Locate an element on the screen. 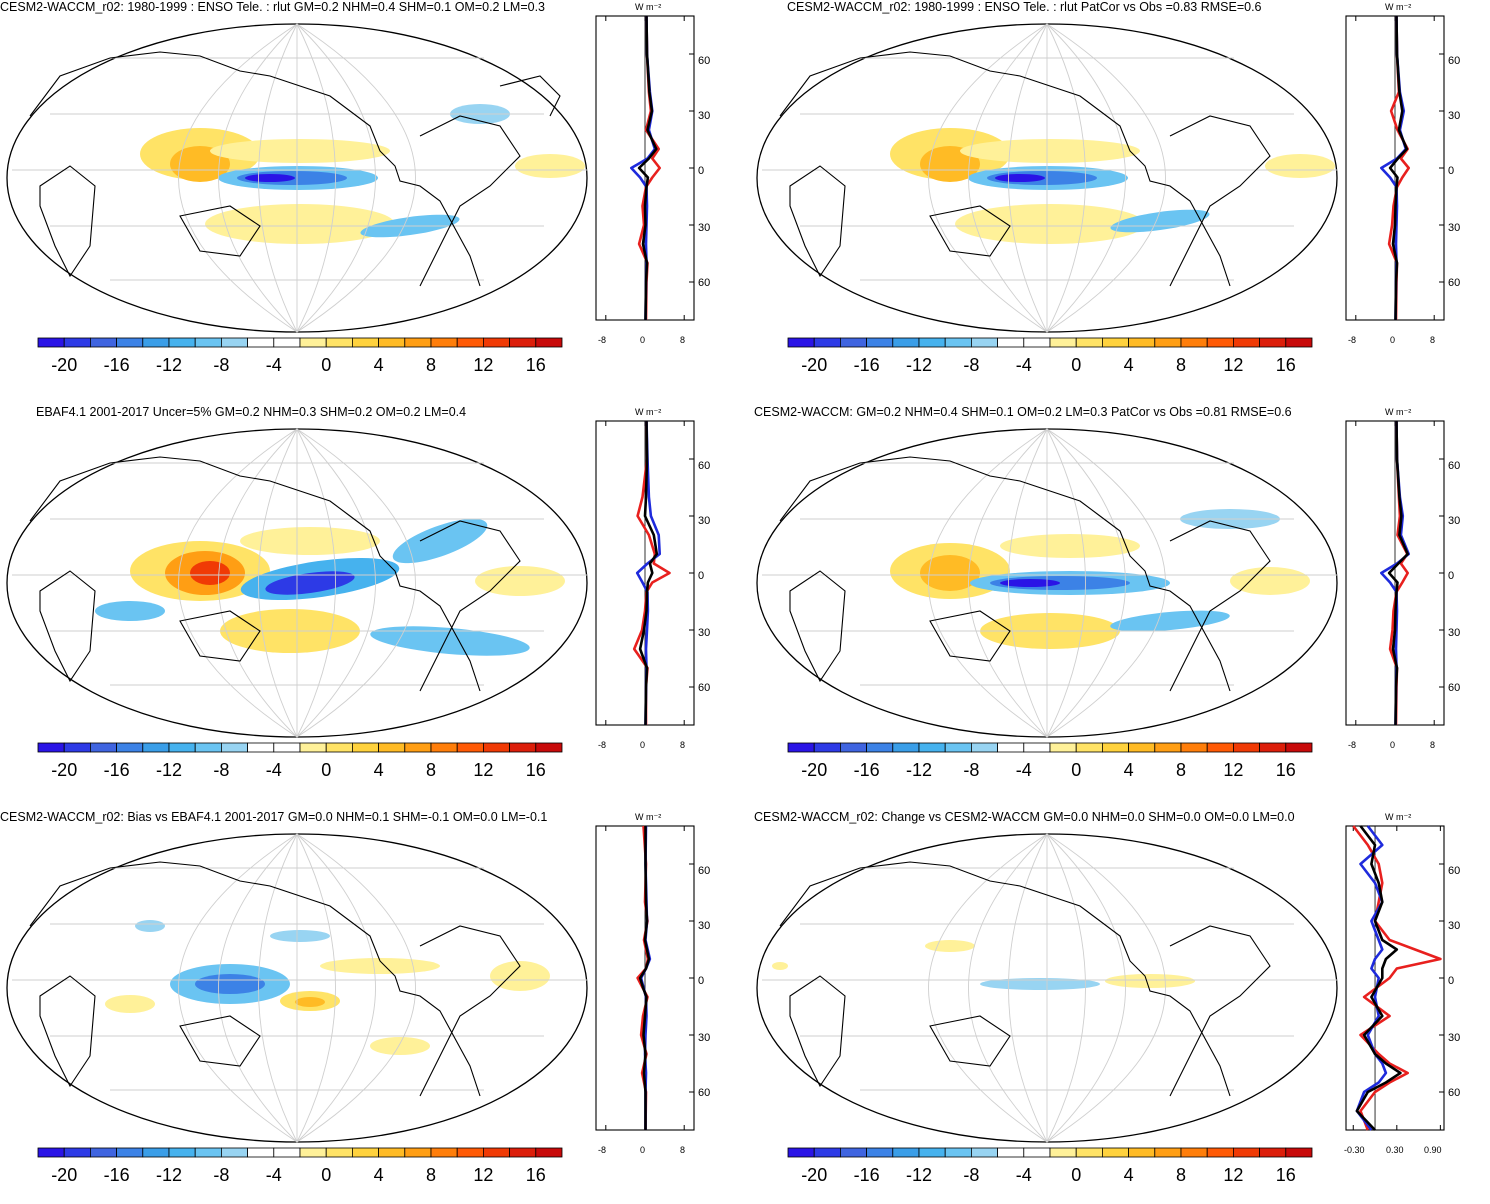  x-tick-labels: -8 0 8 is located at coordinates (641, 1150).